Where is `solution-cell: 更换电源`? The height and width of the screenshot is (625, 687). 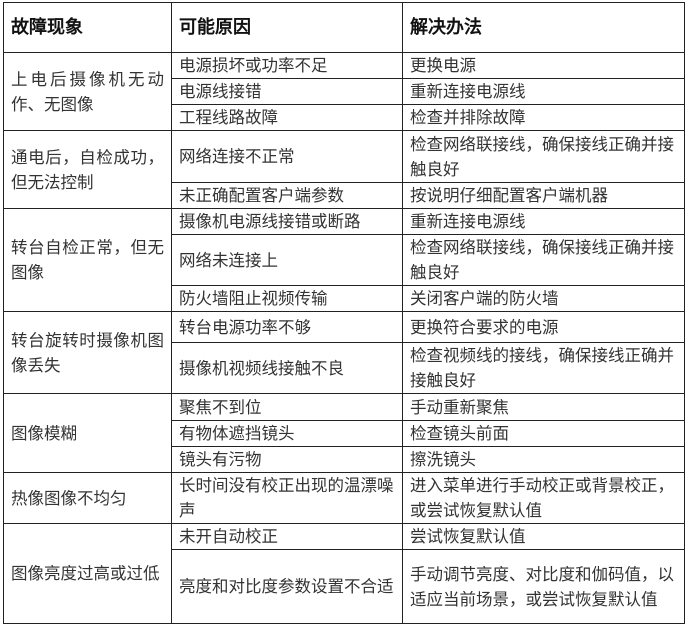 solution-cell: 更换电源 is located at coordinates (543, 65).